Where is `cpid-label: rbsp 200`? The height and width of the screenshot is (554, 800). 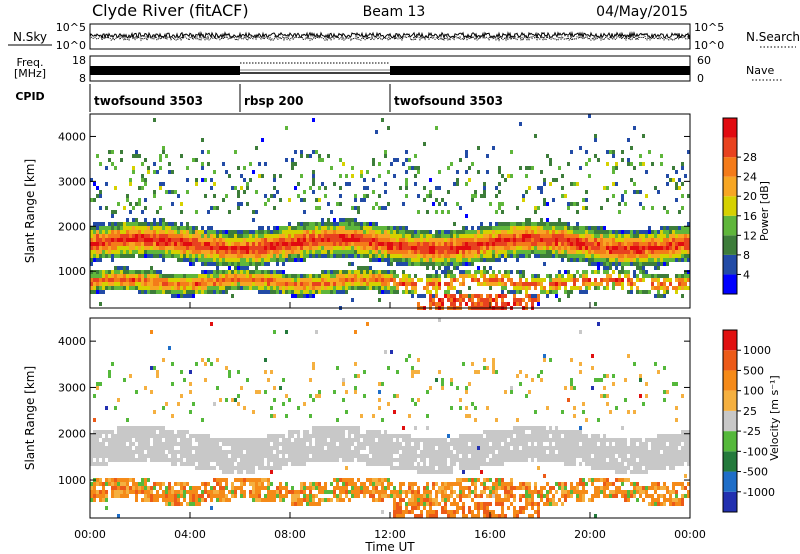 cpid-label: rbsp 200 is located at coordinates (273, 101).